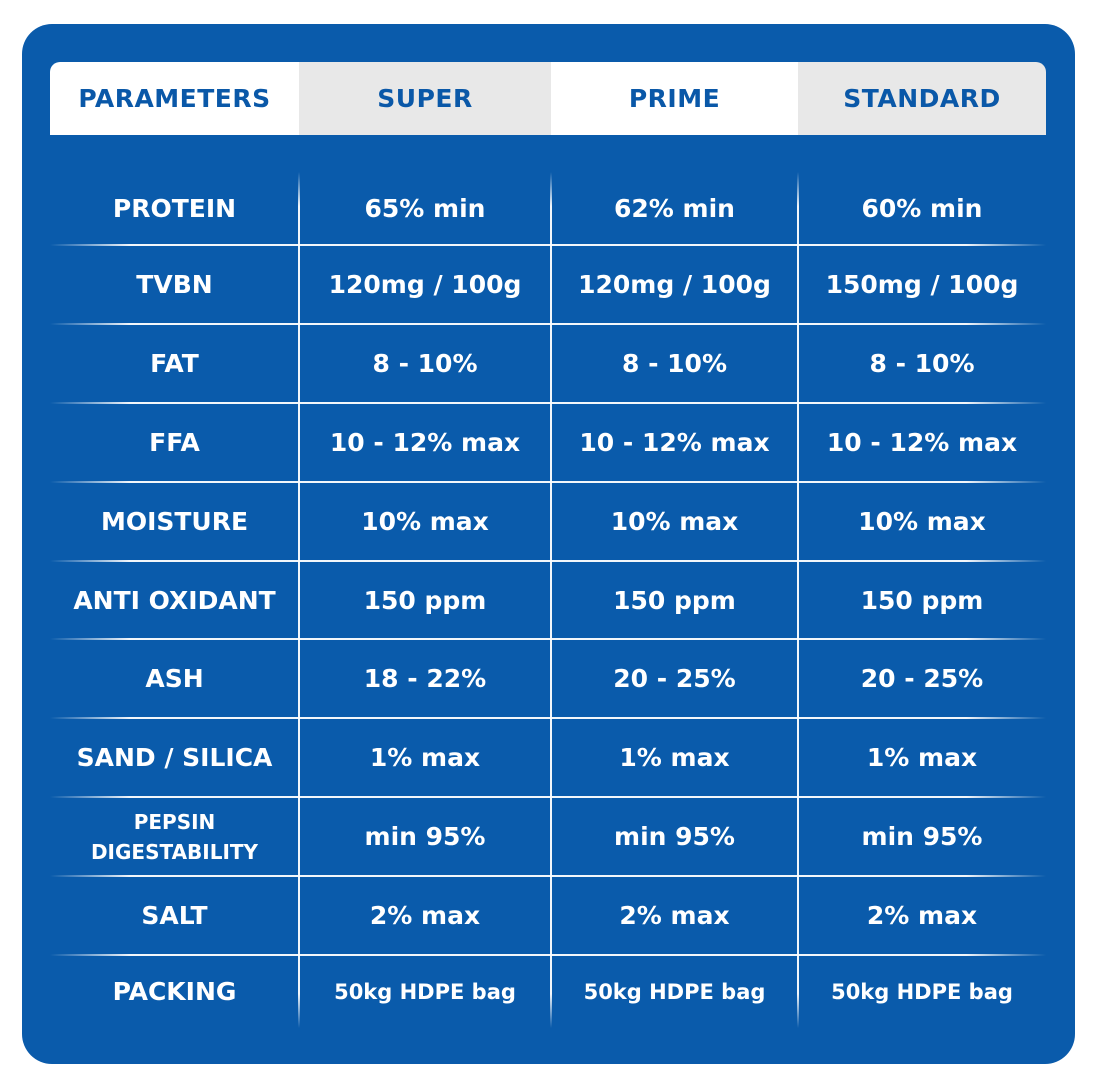  Describe the element at coordinates (174, 442) in the screenshot. I see `param-cell: FFA` at that location.